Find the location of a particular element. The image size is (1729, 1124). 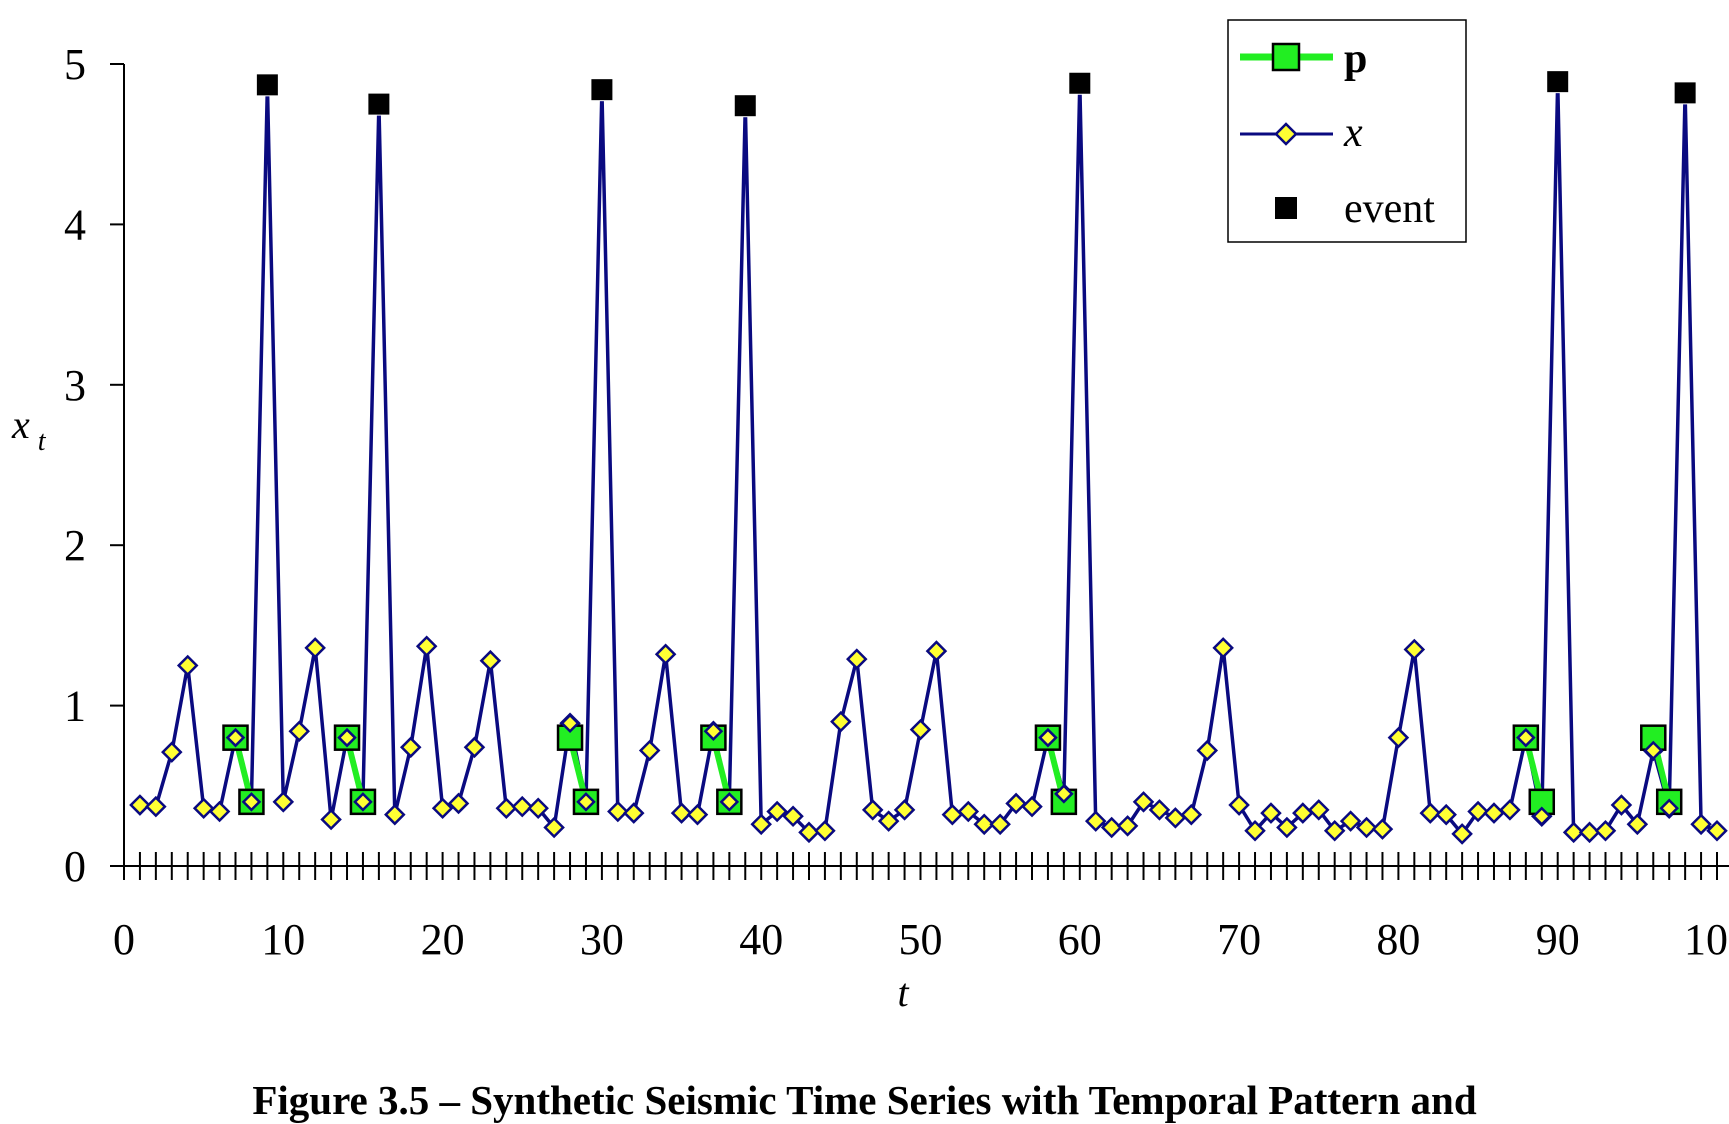

legend: p x event is located at coordinates (1347, 131).